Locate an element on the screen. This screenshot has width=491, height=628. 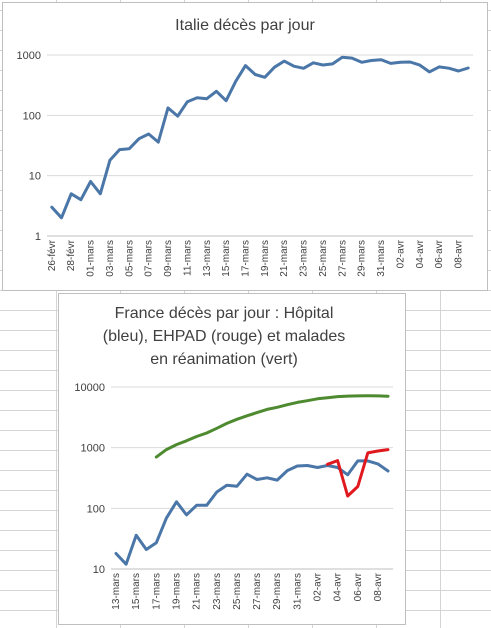
italy-y-tick-label: 100 is located at coordinates (32, 116).